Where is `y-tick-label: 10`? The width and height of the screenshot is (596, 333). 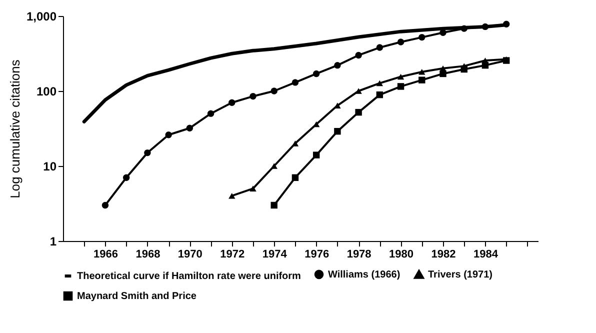 y-tick-label: 10 is located at coordinates (50, 167).